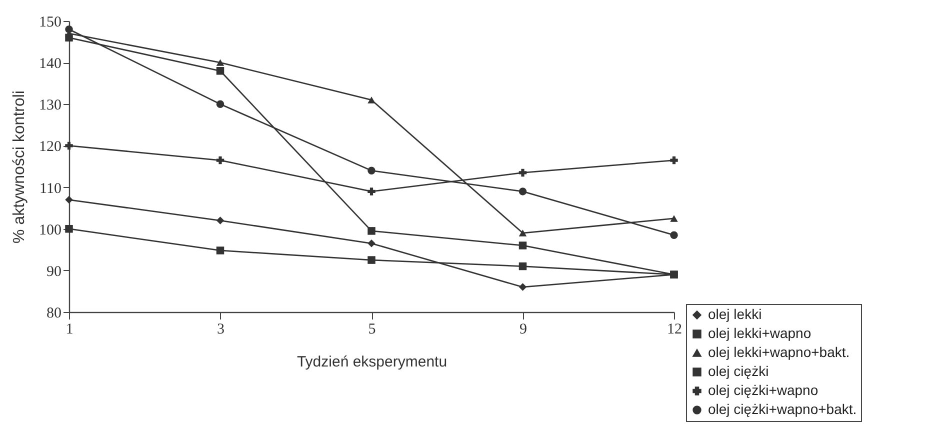  Describe the element at coordinates (19, 167) in the screenshot. I see `y-axis-title: % aktywności kontroli` at that location.